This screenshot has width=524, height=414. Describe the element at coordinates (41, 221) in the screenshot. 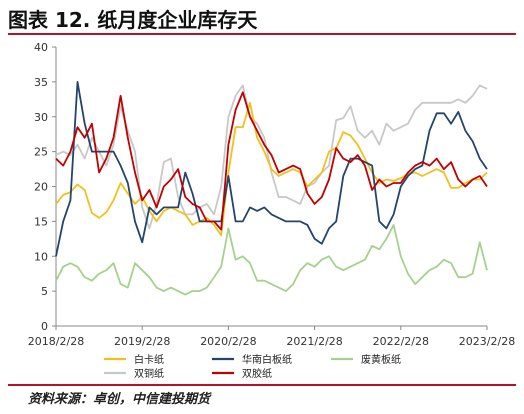

I see `y-tick-label: 15` at that location.